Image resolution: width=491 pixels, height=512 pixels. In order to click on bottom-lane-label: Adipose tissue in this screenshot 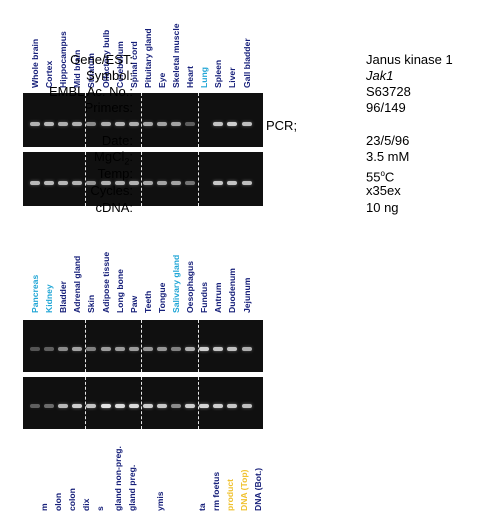, I will do `click(105, 282)`.